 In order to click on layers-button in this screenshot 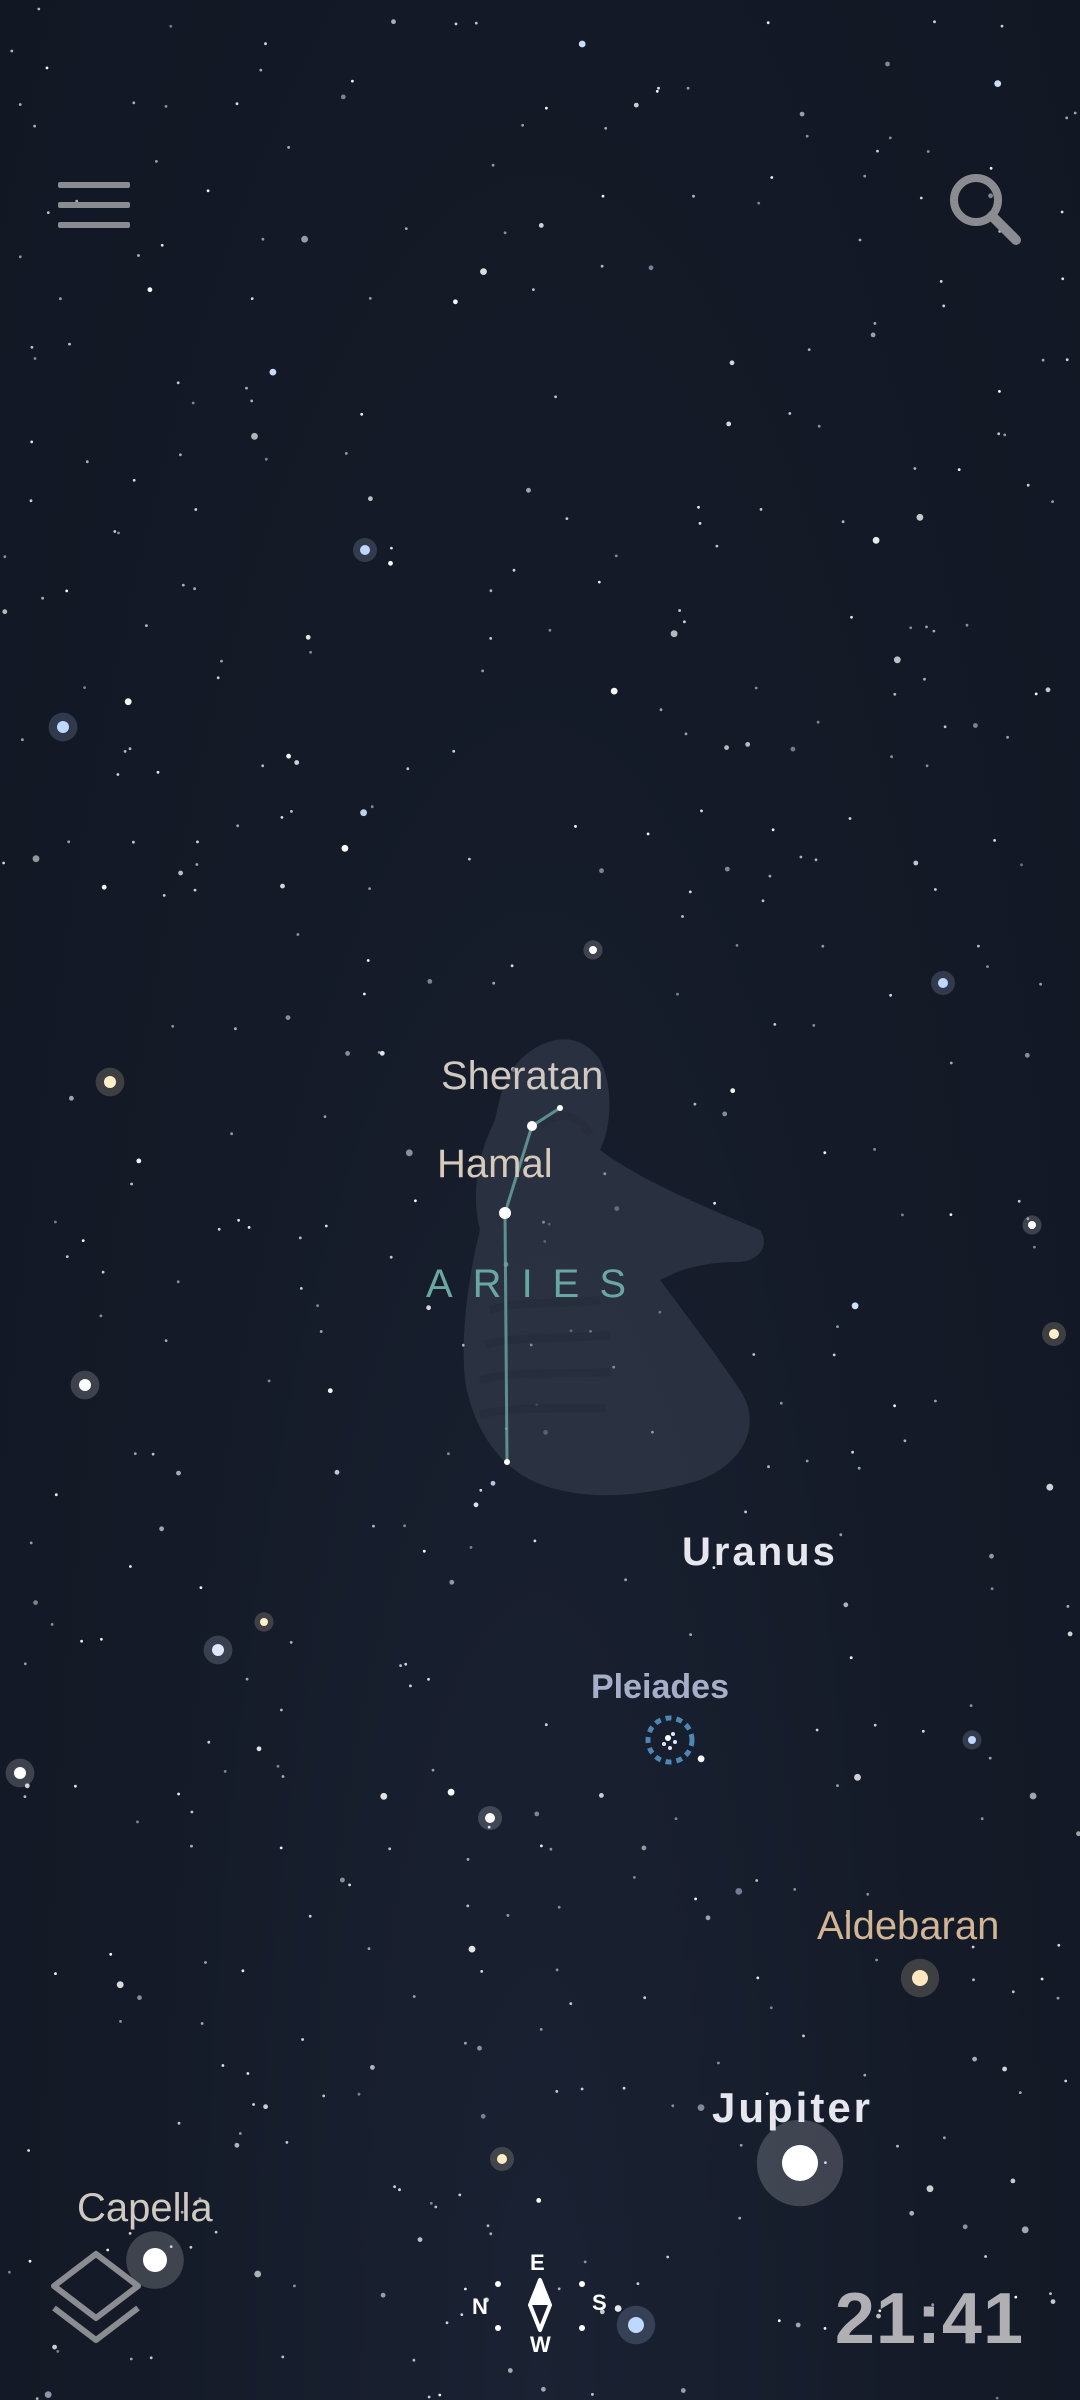, I will do `click(96, 2300)`.